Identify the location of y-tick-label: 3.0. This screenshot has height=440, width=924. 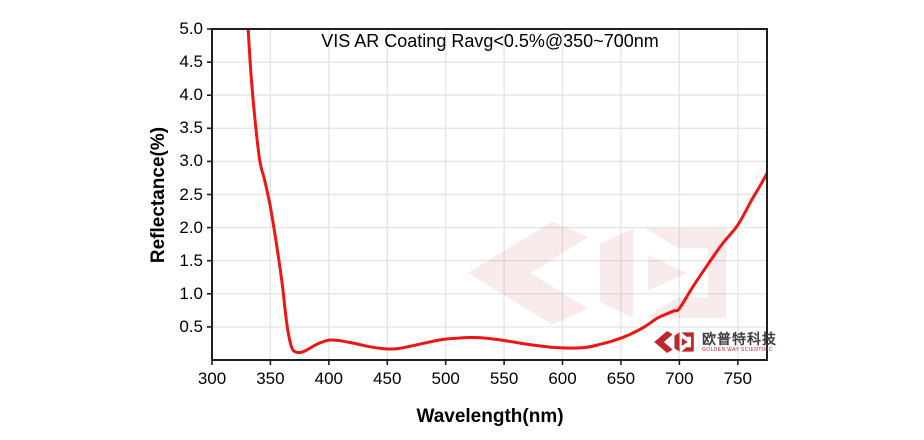
(191, 161).